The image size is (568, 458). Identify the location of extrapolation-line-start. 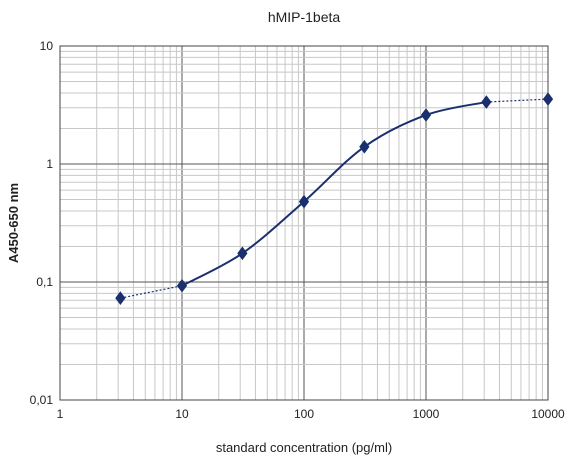
(151, 292).